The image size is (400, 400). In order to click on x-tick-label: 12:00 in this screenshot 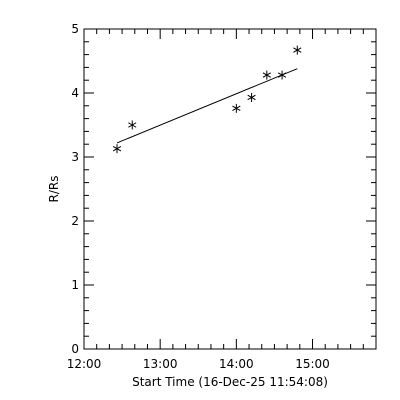, I will do `click(84, 364)`.